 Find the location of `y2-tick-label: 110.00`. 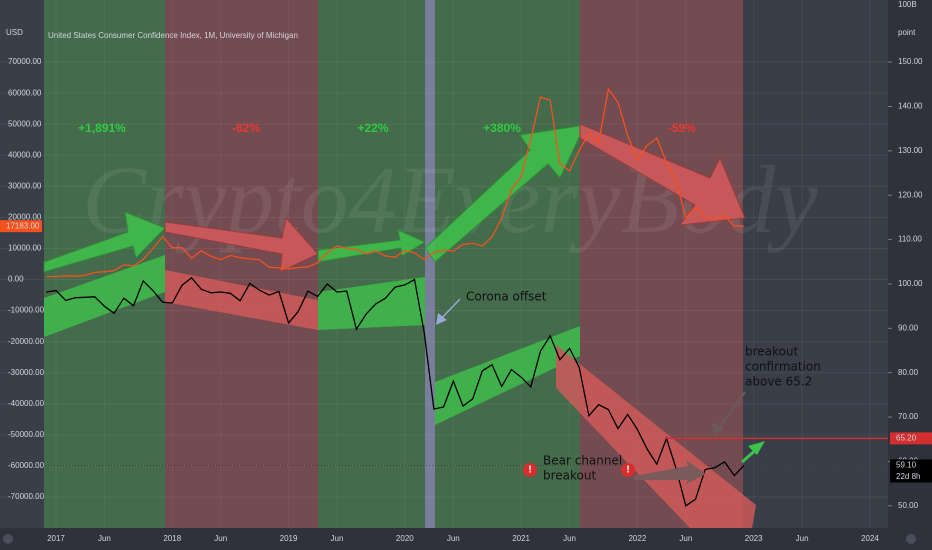

y2-tick-label: 110.00 is located at coordinates (910, 239).